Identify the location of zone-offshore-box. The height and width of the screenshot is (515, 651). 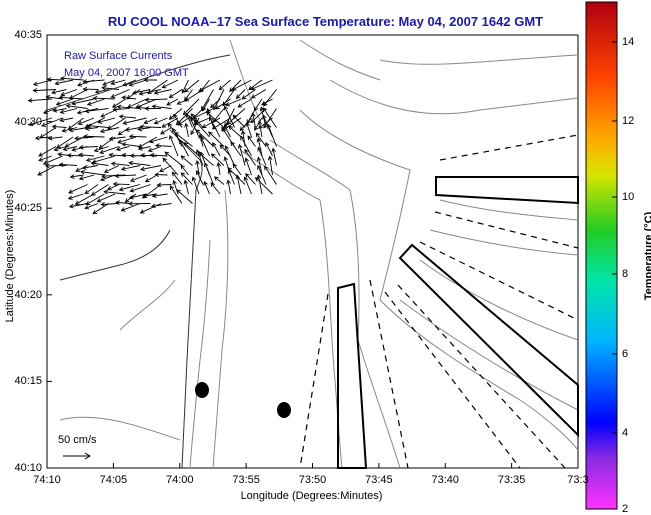
(507, 190).